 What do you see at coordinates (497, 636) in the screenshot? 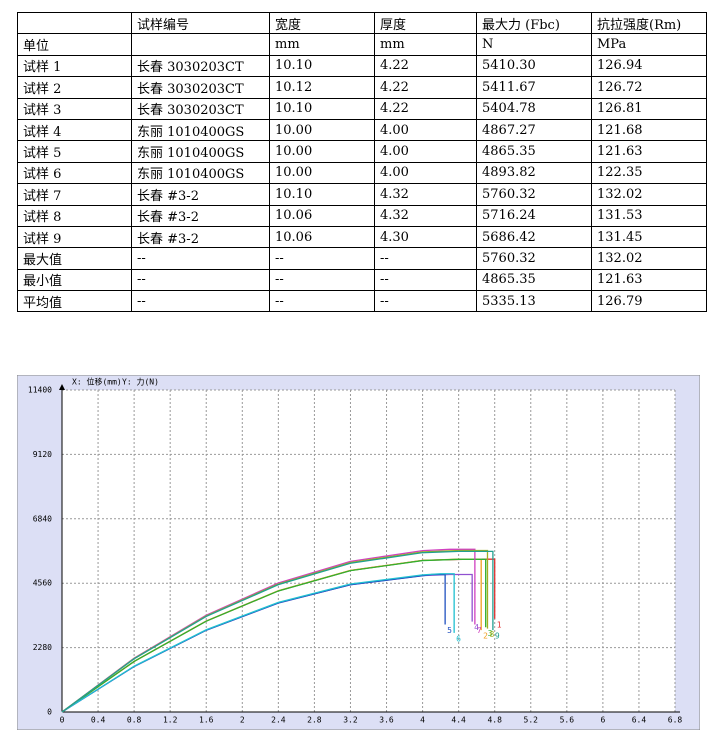
I see `curve-label: 9` at bounding box center [497, 636].